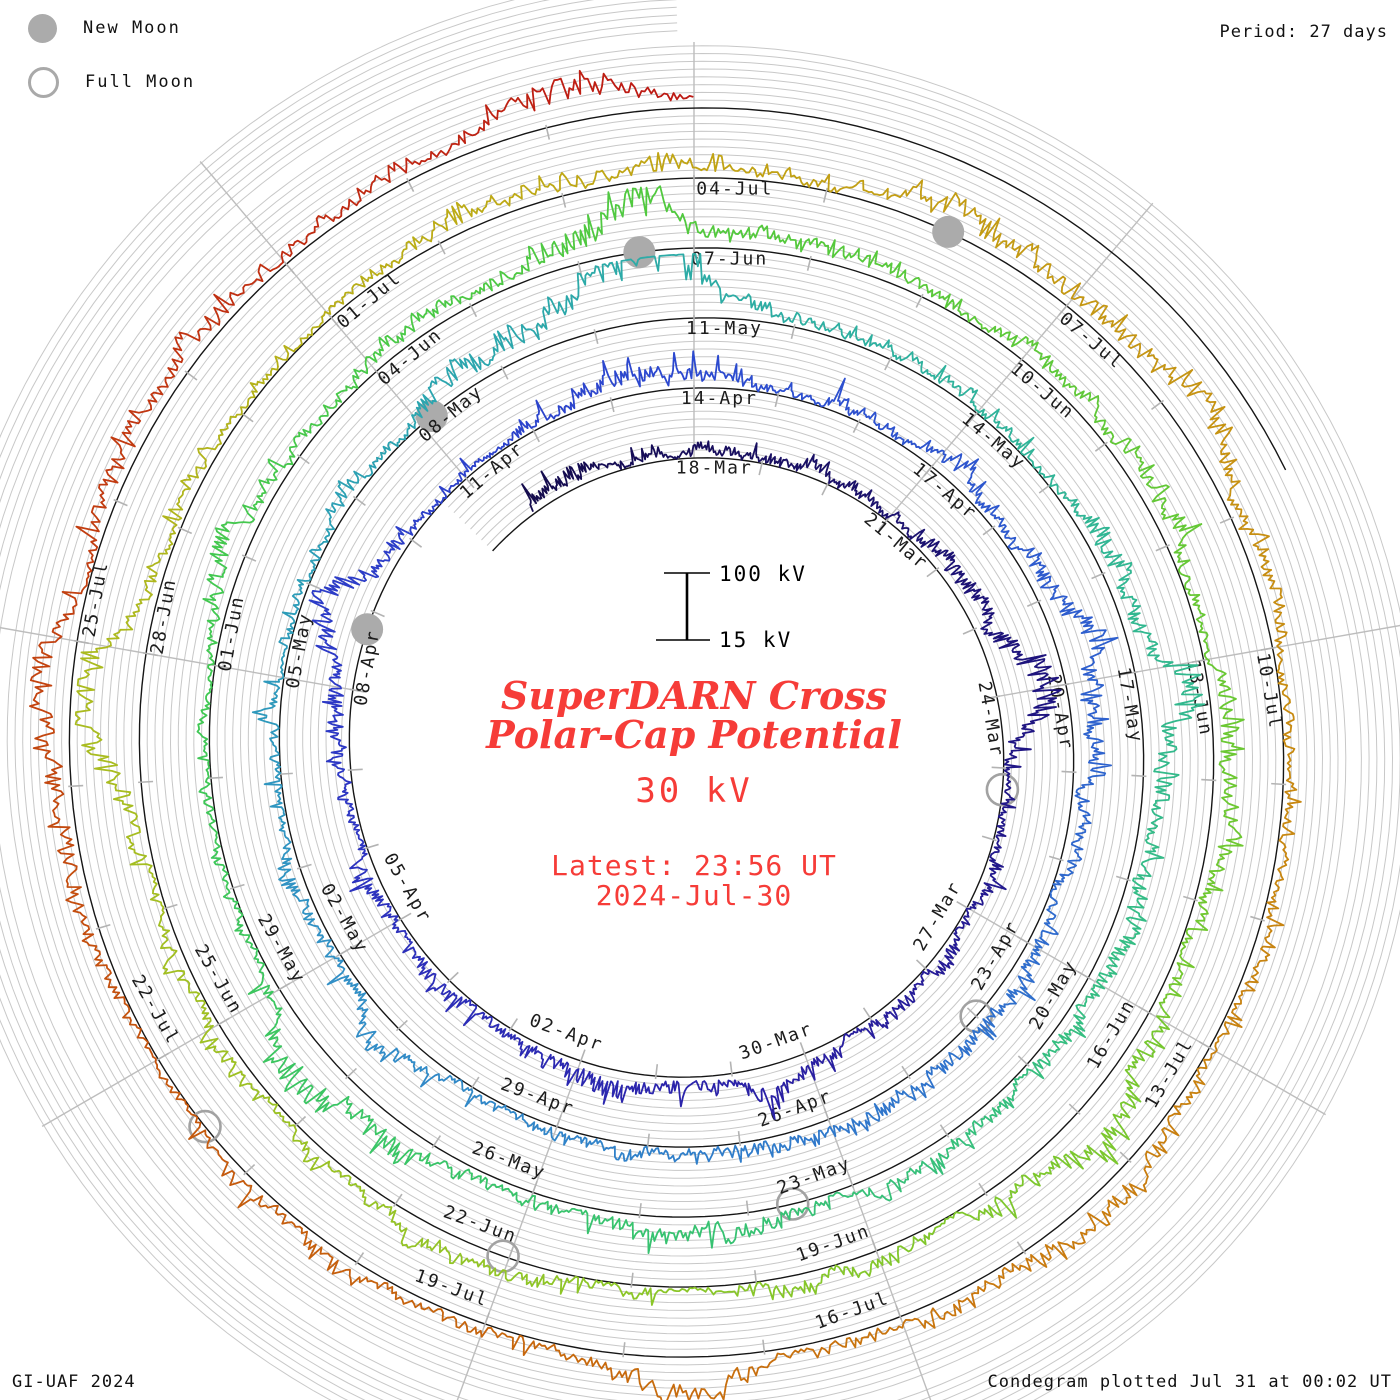 This screenshot has width=1400, height=1400. Describe the element at coordinates (74, 1382) in the screenshot. I see `credit-text: GI-UAF 2024` at that location.